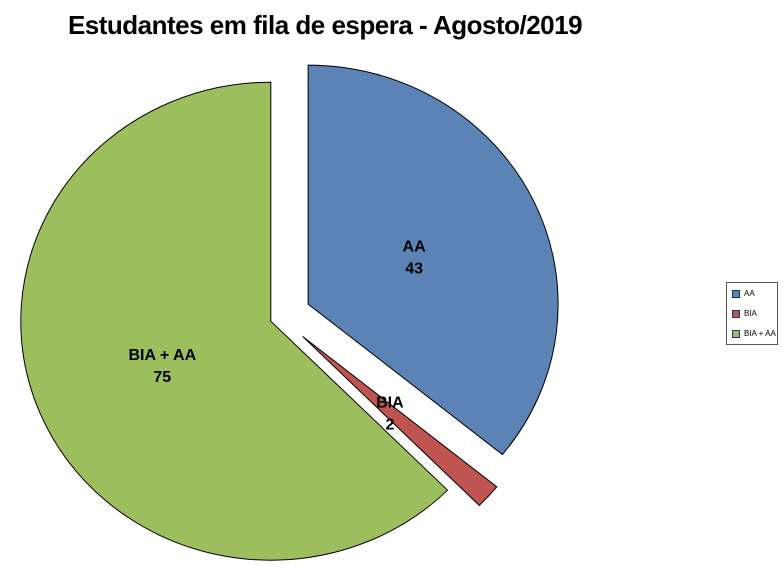  I want to click on legend-item-label: BIA + AA, so click(760, 333).